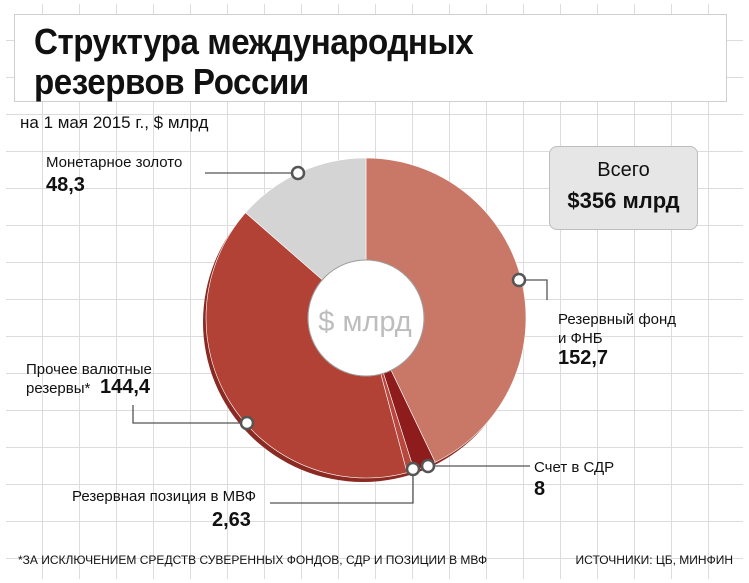  Describe the element at coordinates (617, 329) in the screenshot. I see `label-reserve-fund: Резервный фонд и ФНБ` at that location.